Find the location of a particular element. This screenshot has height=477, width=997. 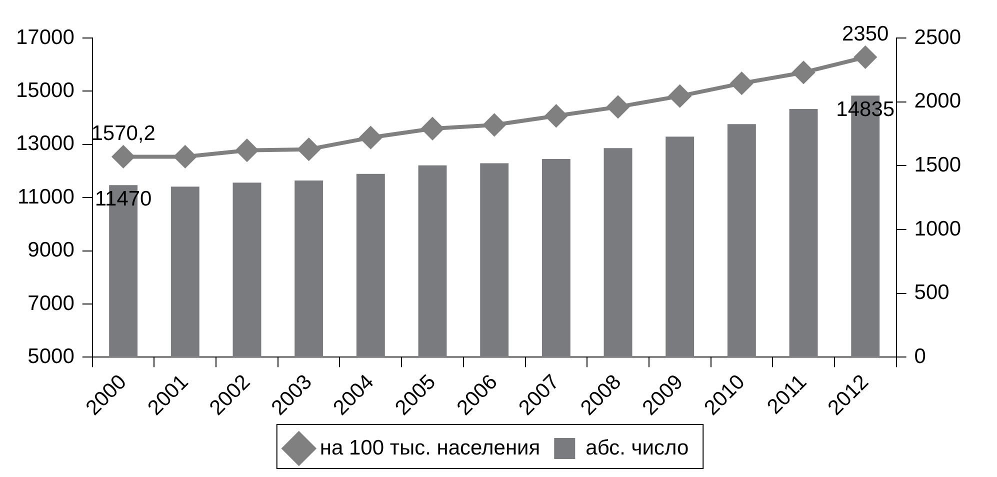

y2-tick-label: 2500 is located at coordinates (937, 37).